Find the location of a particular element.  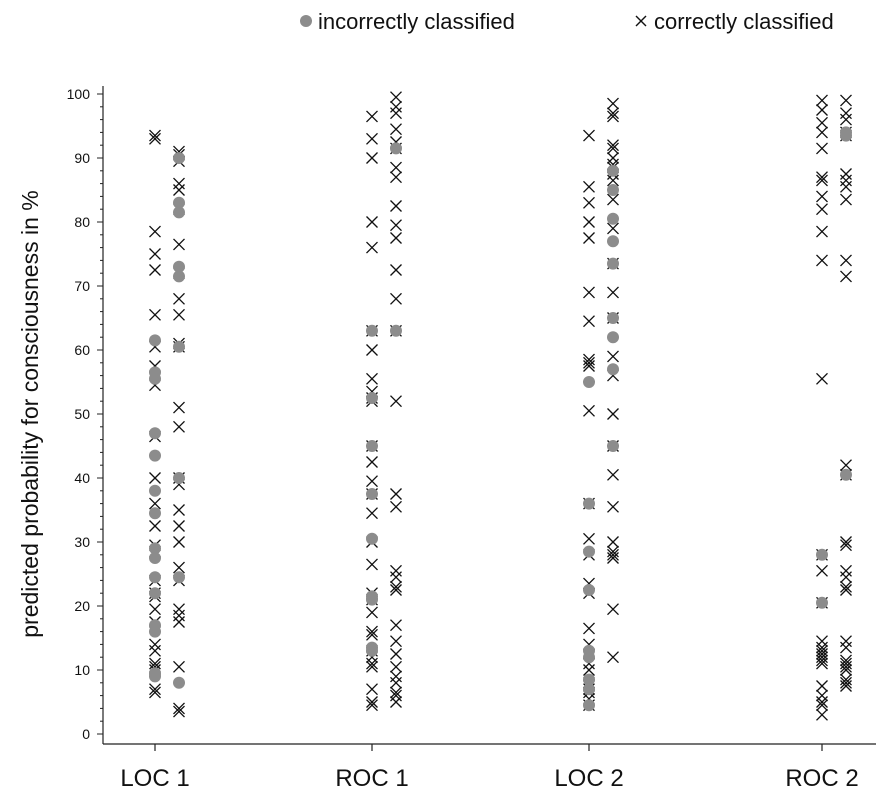

x-category-label: LOC 1 is located at coordinates (154, 777).